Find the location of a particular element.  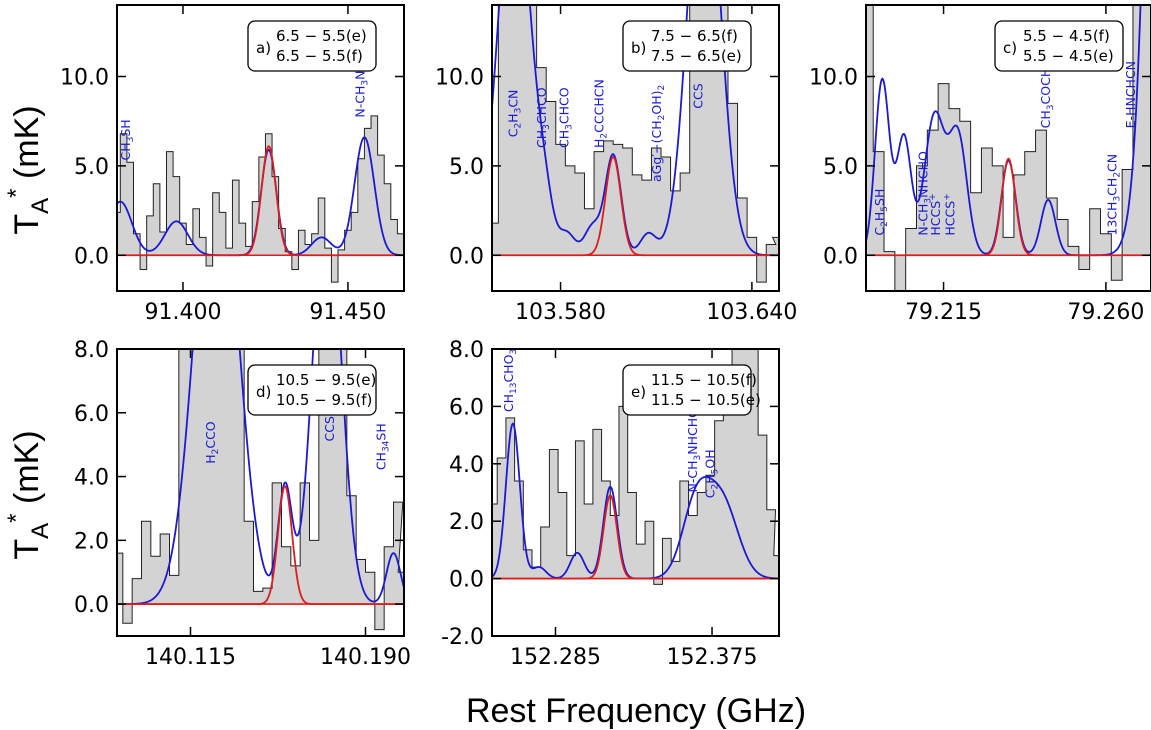

transition-label: 11.5 − 10.5(f) is located at coordinates (704, 380).